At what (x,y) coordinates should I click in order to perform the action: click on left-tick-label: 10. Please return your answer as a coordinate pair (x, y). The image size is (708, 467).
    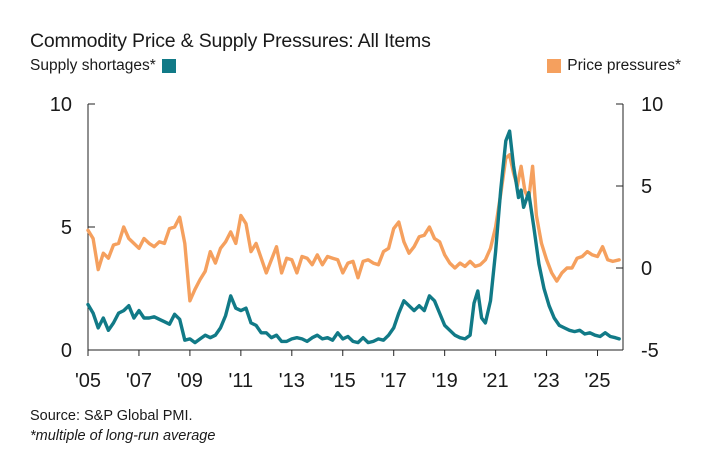
    Looking at the image, I should click on (61, 105).